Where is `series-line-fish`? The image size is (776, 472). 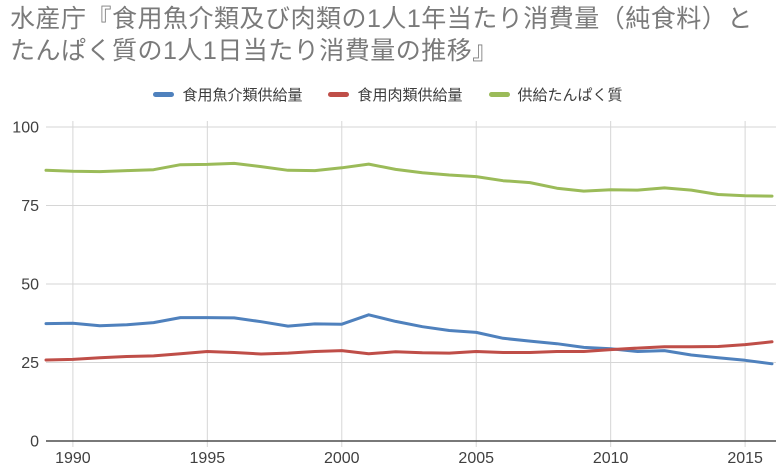
series-line-fish is located at coordinates (409, 339).